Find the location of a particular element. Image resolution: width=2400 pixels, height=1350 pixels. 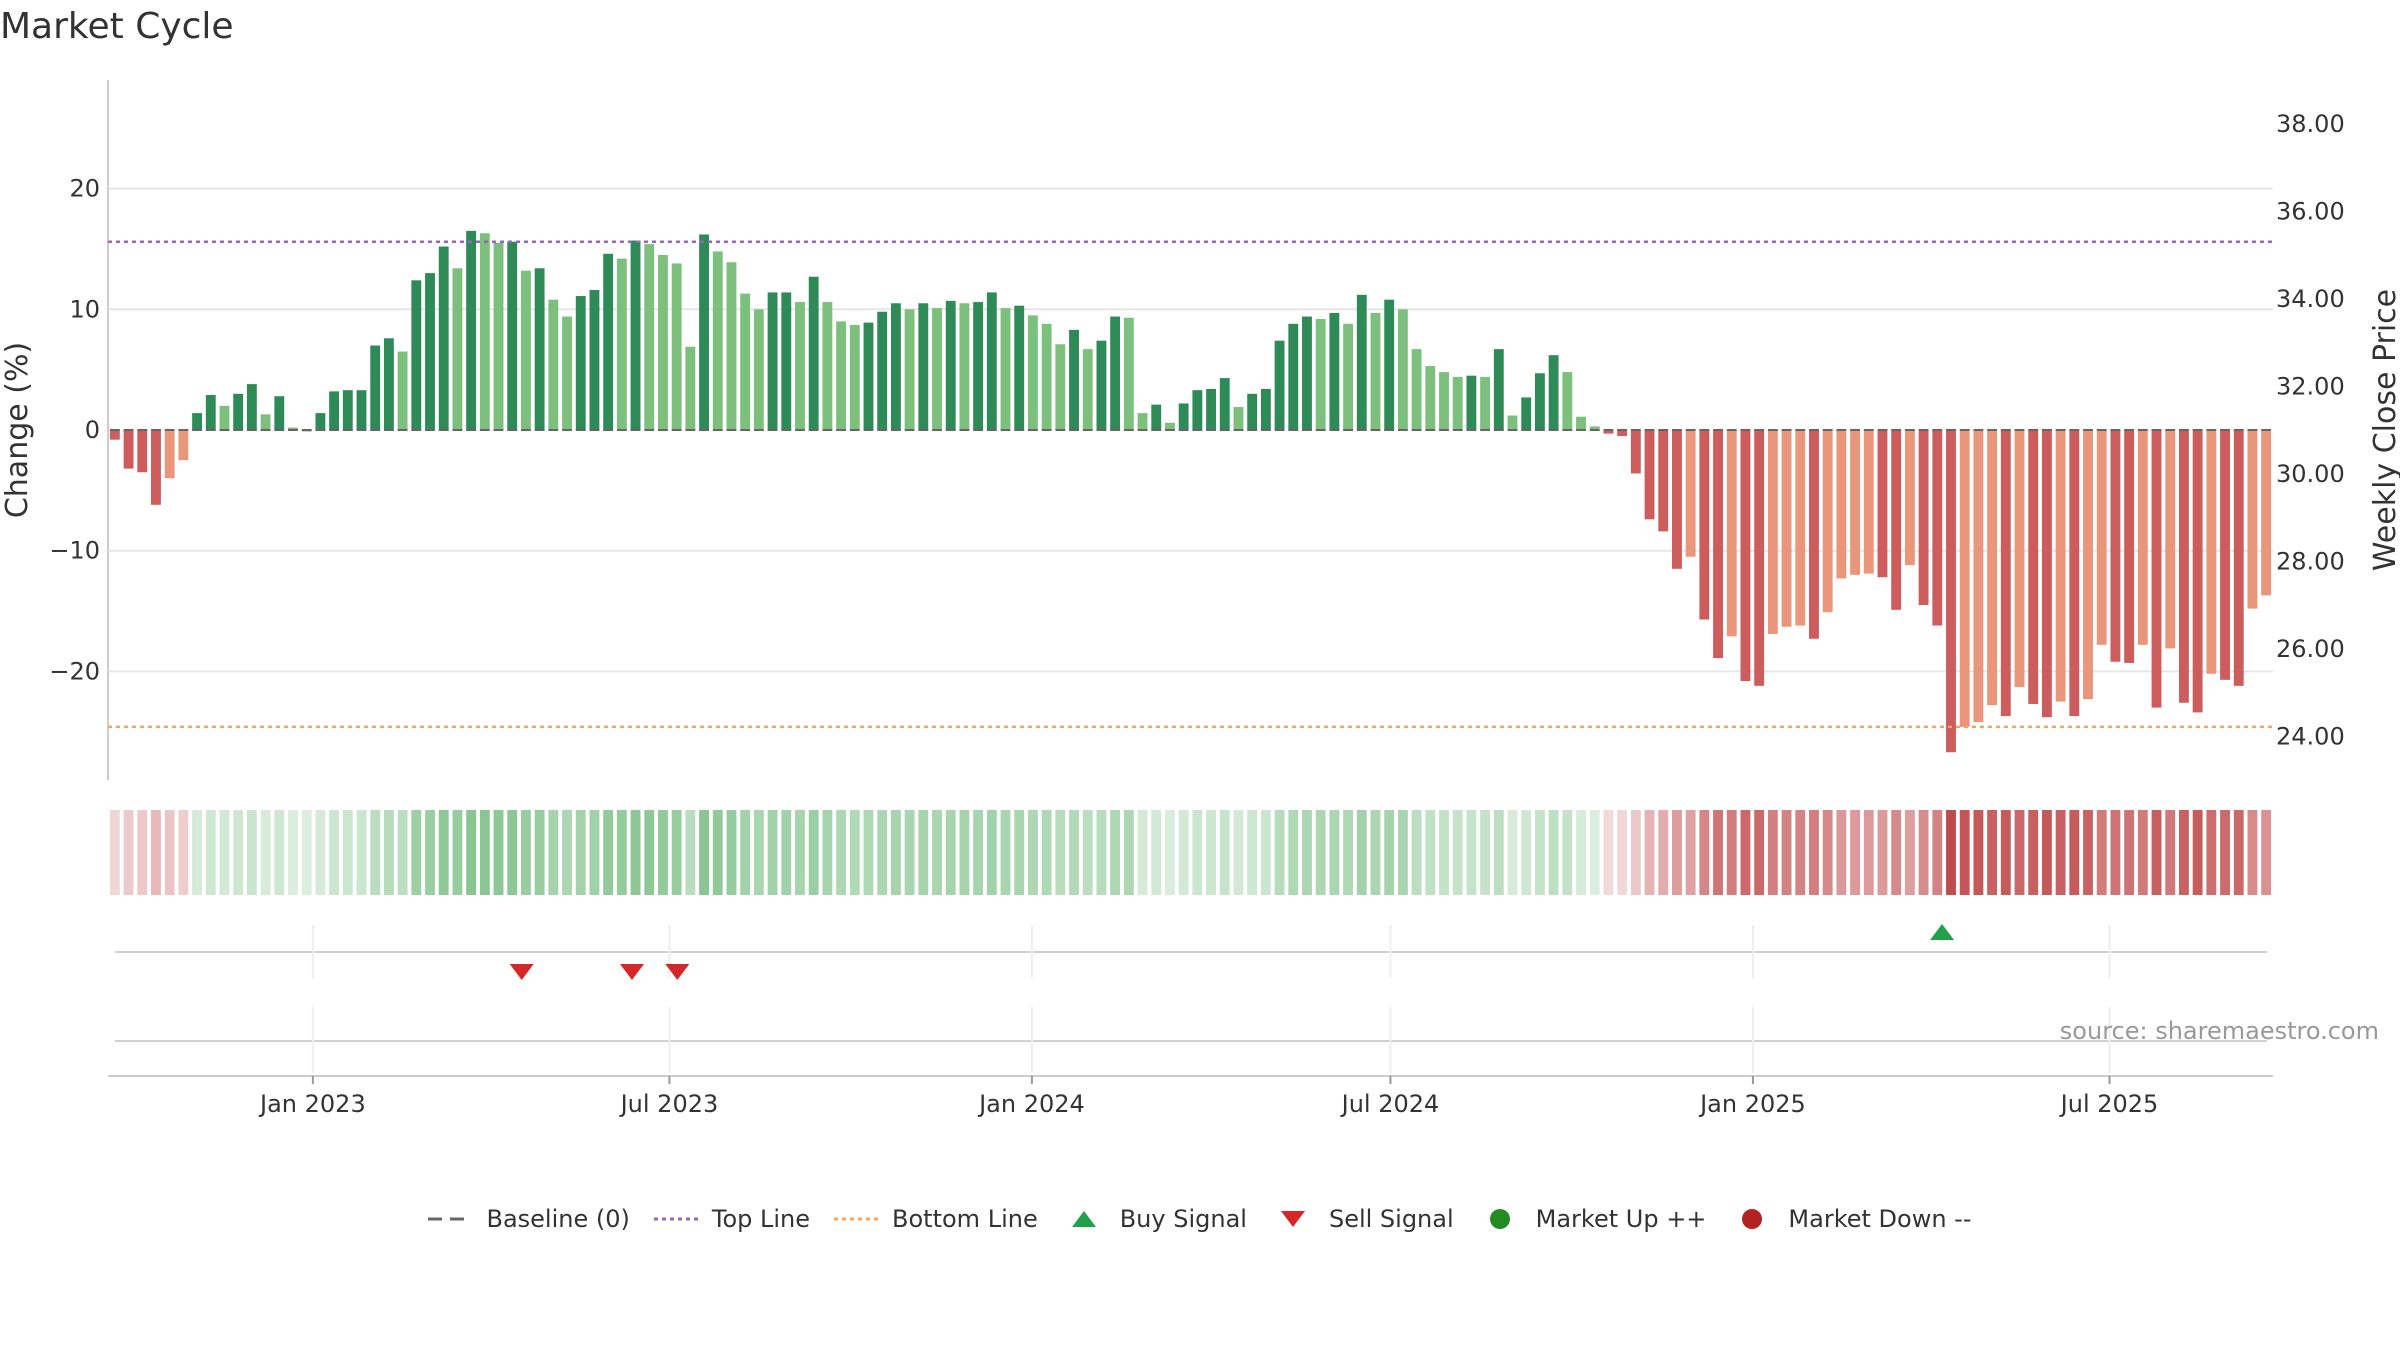

legend-item-market-up: Market Up ++ is located at coordinates (1592, 1219).